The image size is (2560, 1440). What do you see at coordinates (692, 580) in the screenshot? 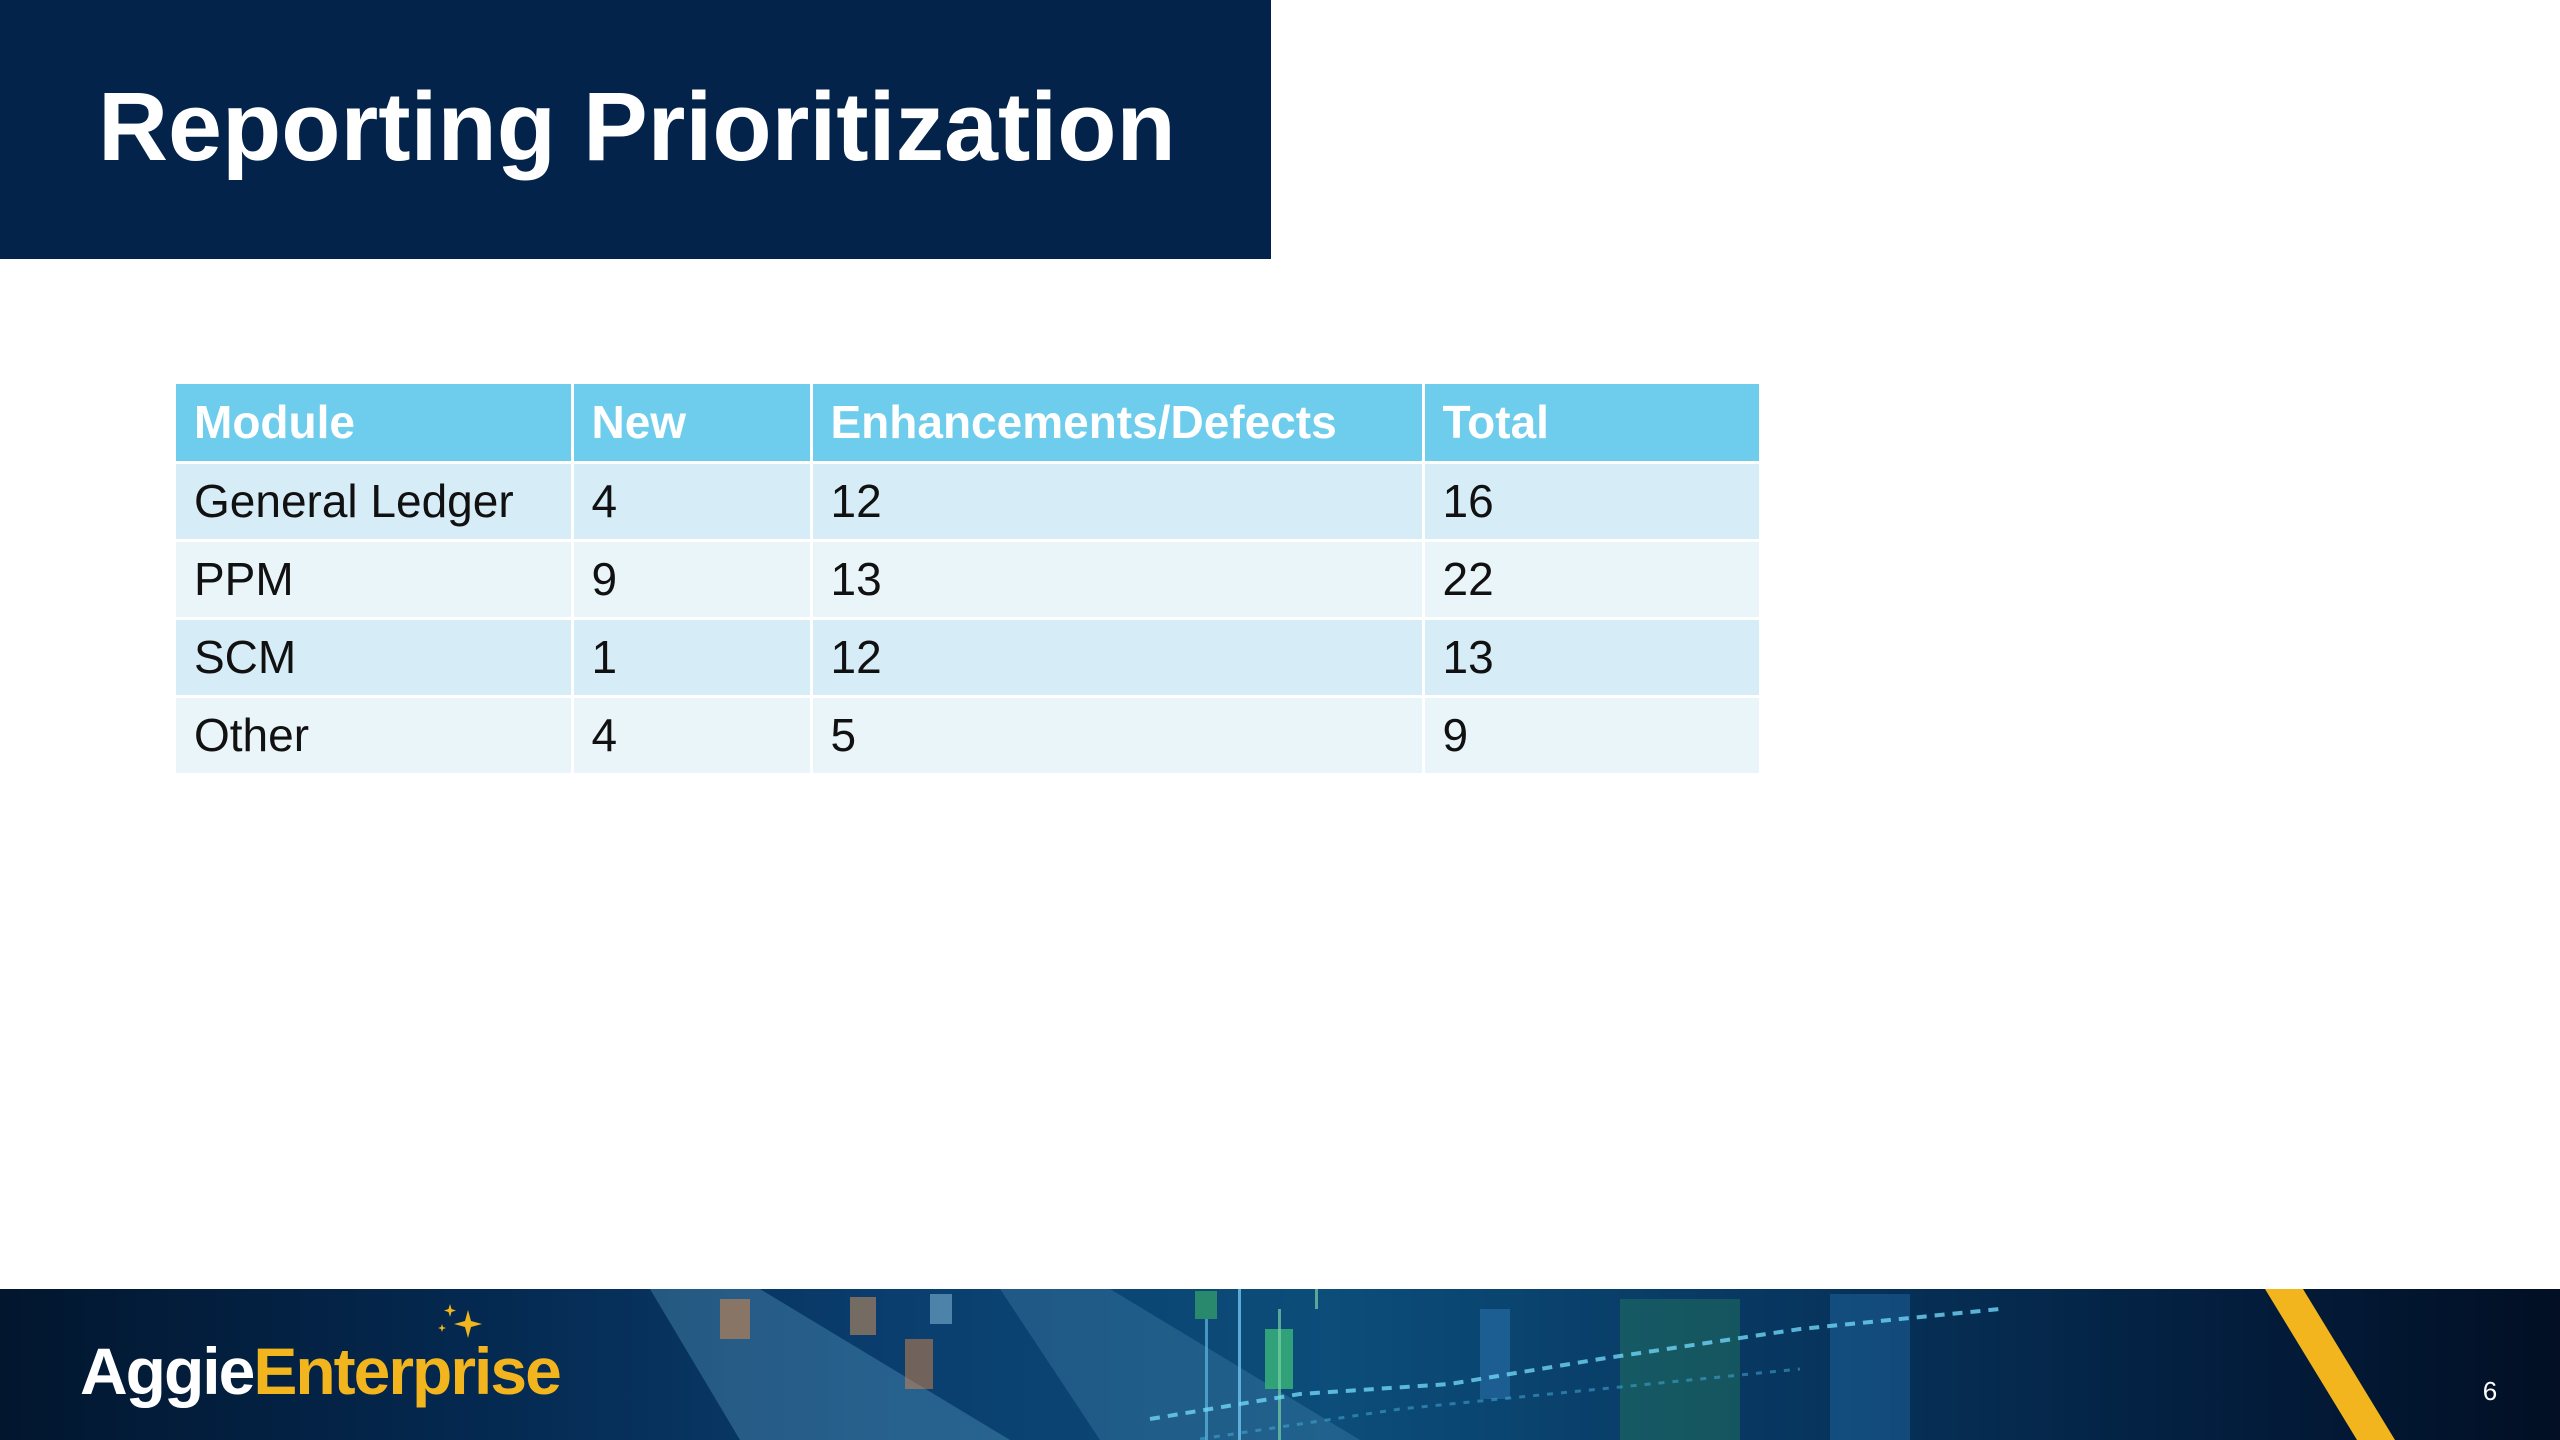
I see `cell-new: 9` at bounding box center [692, 580].